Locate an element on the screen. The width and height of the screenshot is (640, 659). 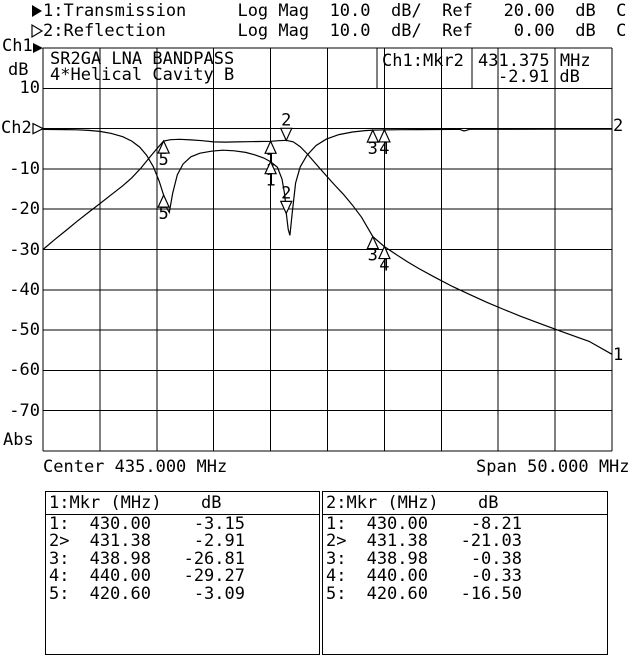
table-row: 3: 438.98 -0.38 is located at coordinates (465, 559).